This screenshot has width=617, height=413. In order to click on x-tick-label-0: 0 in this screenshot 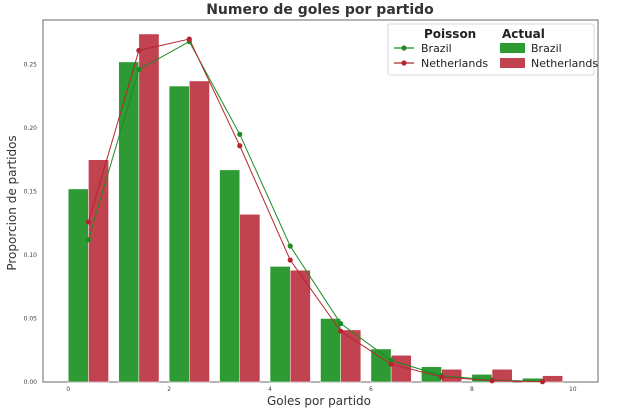, I will do `click(68, 389)`.